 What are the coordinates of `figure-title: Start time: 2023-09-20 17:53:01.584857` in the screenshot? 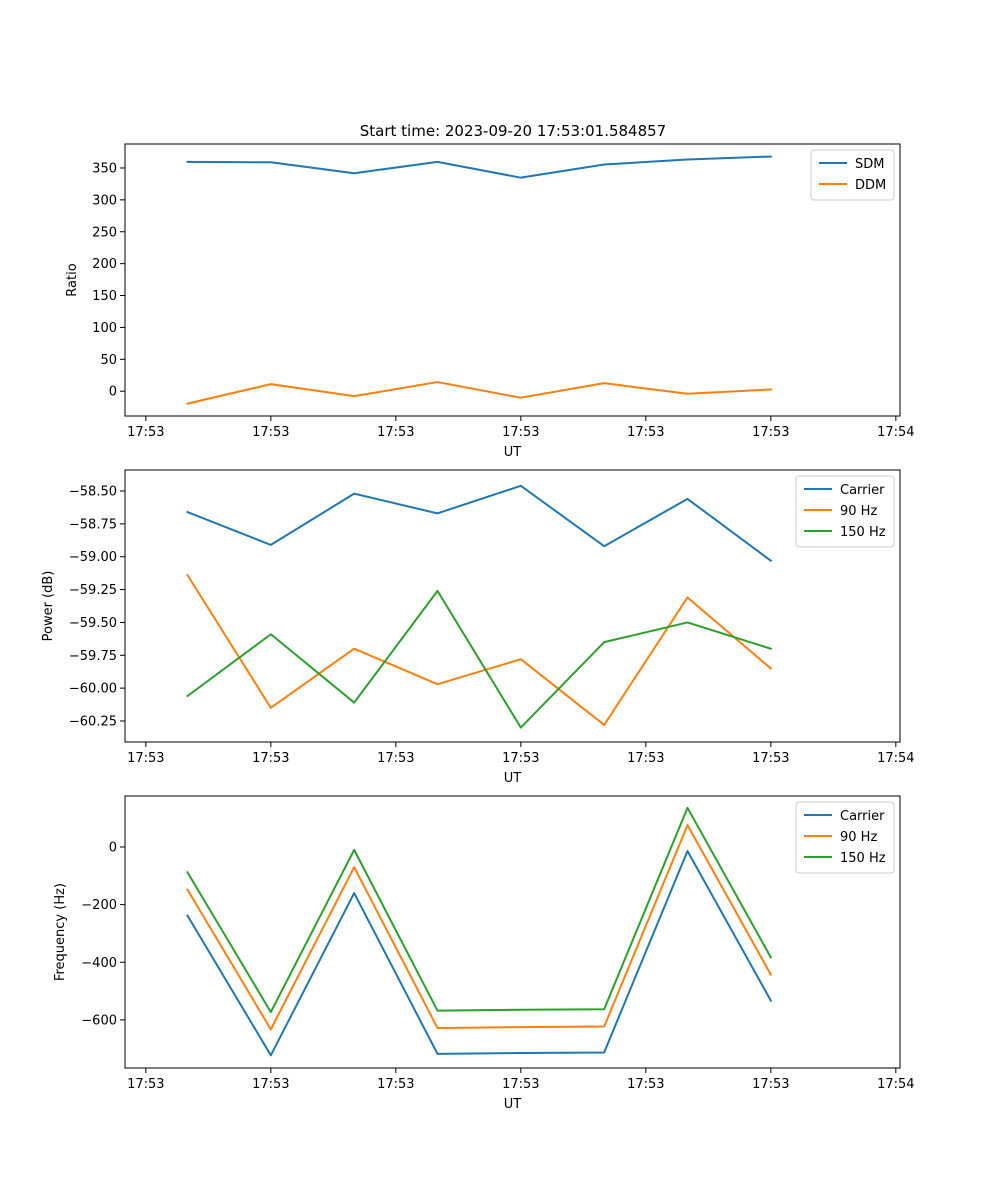 It's located at (513, 131).